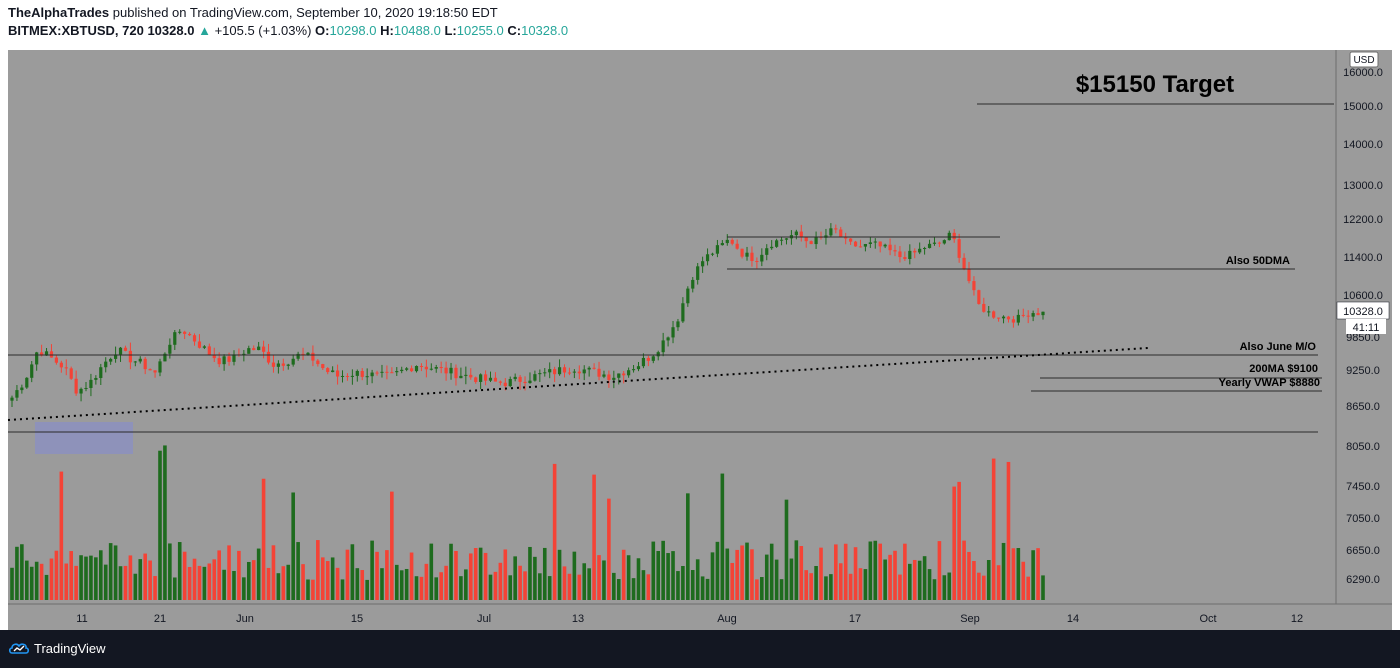 This screenshot has width=1400, height=668. What do you see at coordinates (1207, 619) in the screenshot?
I see `date-tick-label: Oct` at bounding box center [1207, 619].